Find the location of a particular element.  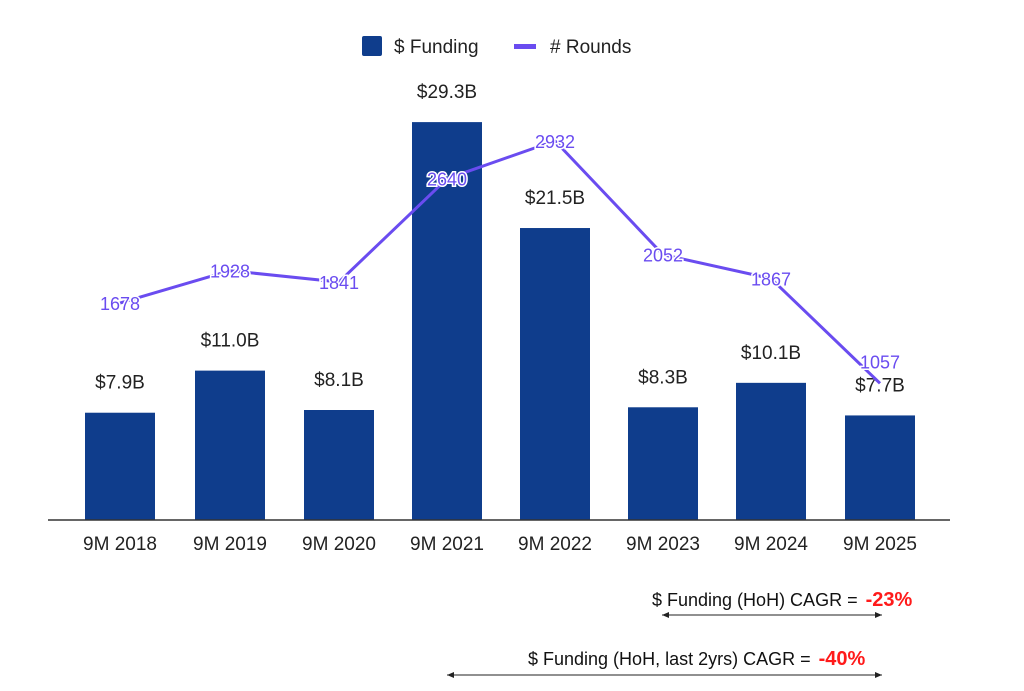

legend-label-rounds: # Rounds is located at coordinates (590, 47).